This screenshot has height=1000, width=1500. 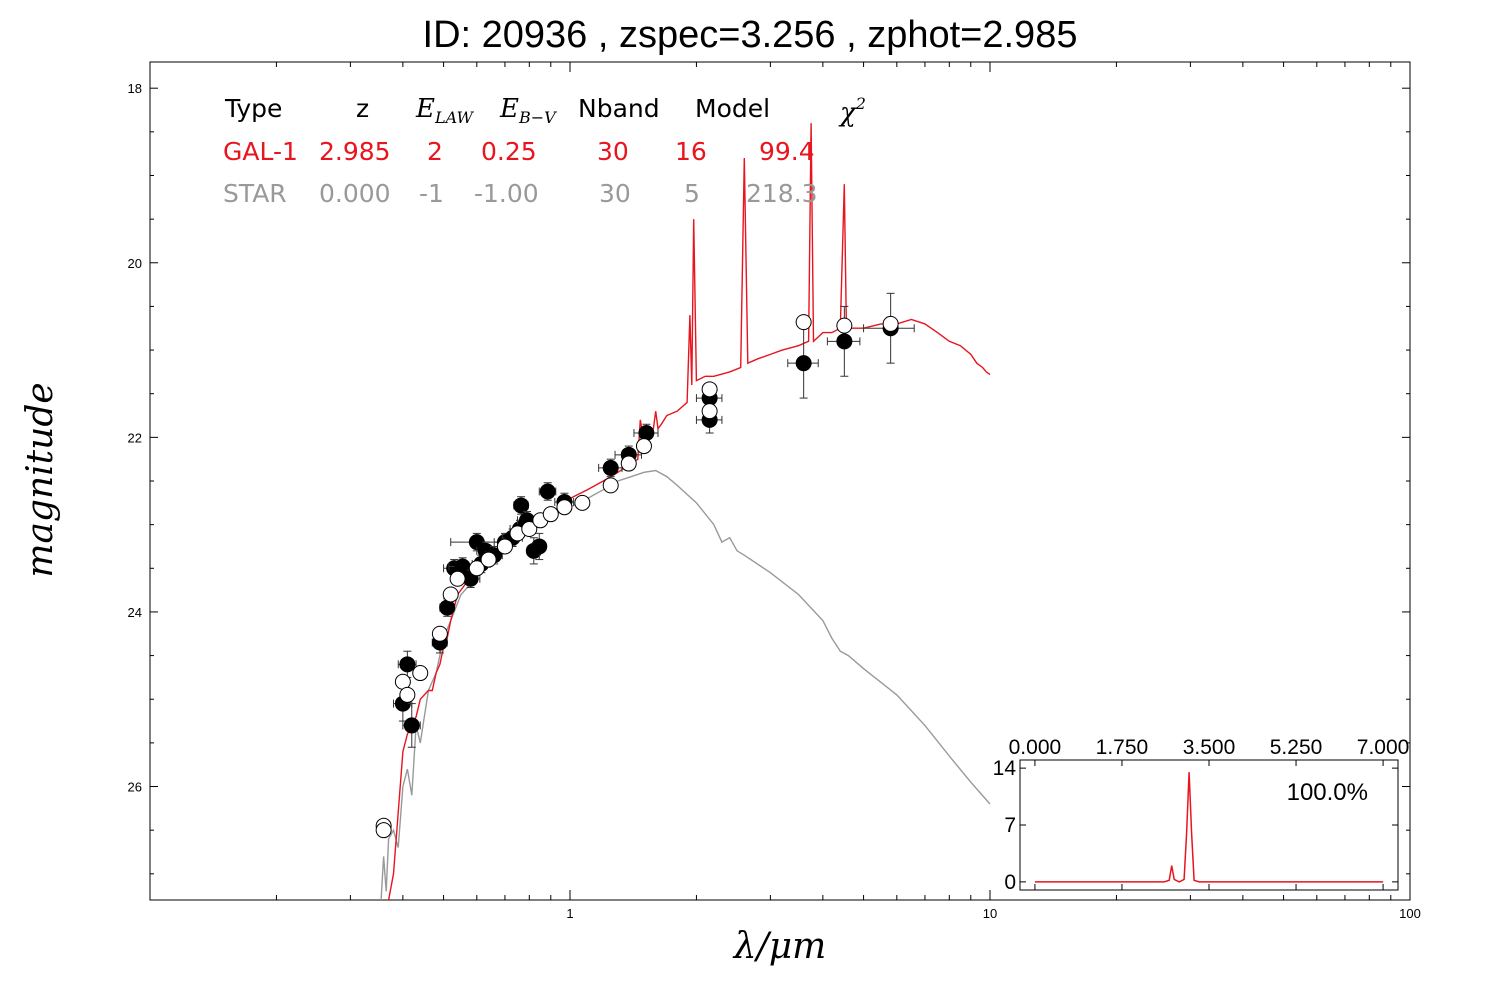 What do you see at coordinates (253, 108) in the screenshot?
I see `header-type: Type` at bounding box center [253, 108].